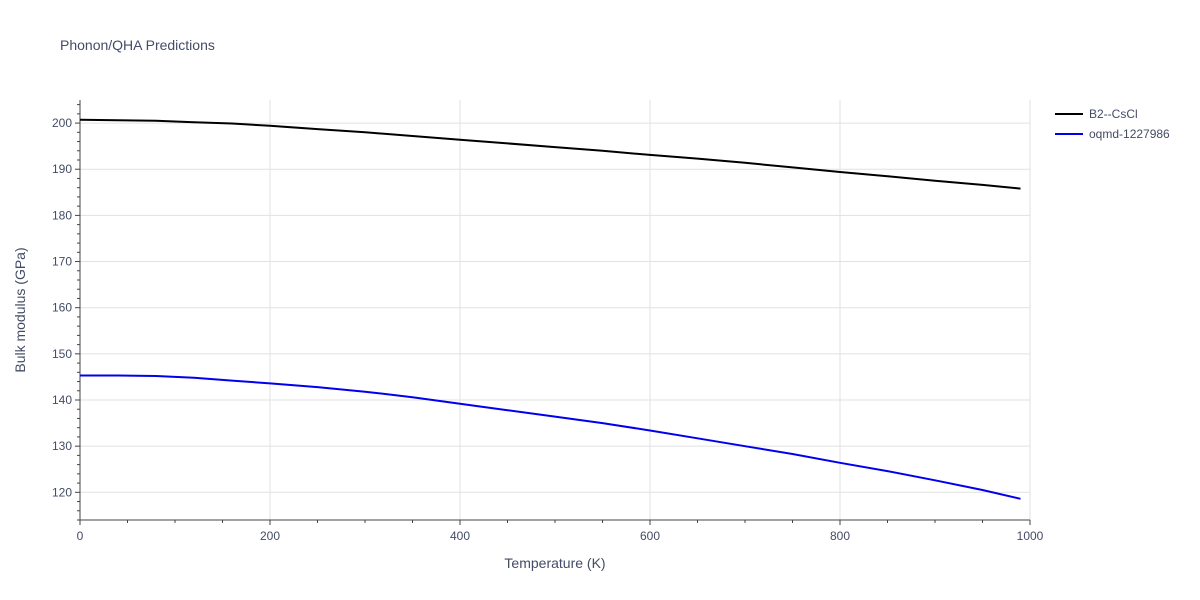 The width and height of the screenshot is (1200, 600). Describe the element at coordinates (62, 169) in the screenshot. I see `y-tick-label: 190` at that location.